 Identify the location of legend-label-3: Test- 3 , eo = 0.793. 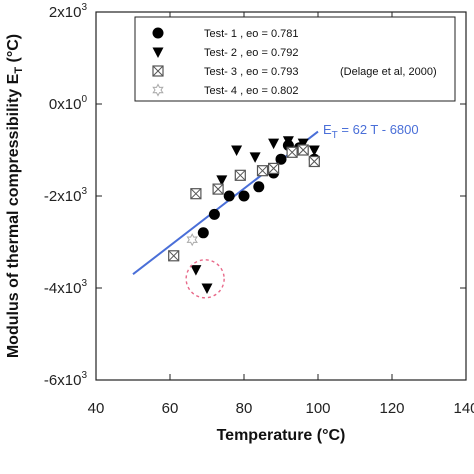
(251, 72).